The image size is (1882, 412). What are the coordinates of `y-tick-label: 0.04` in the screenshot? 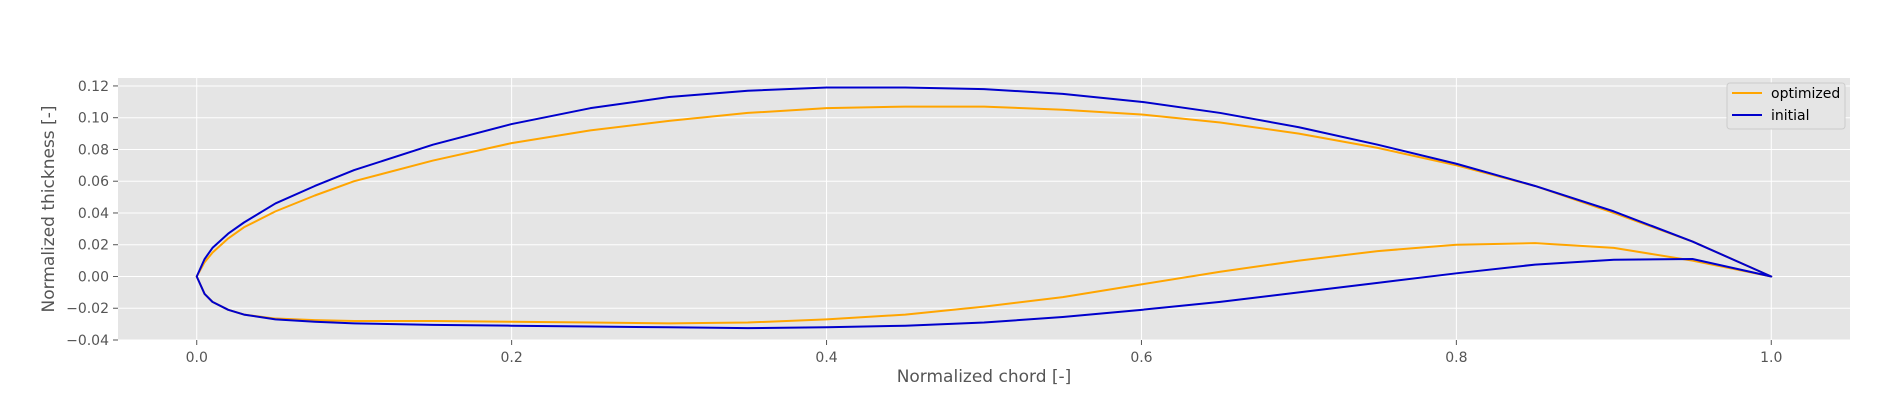 It's located at (93, 214).